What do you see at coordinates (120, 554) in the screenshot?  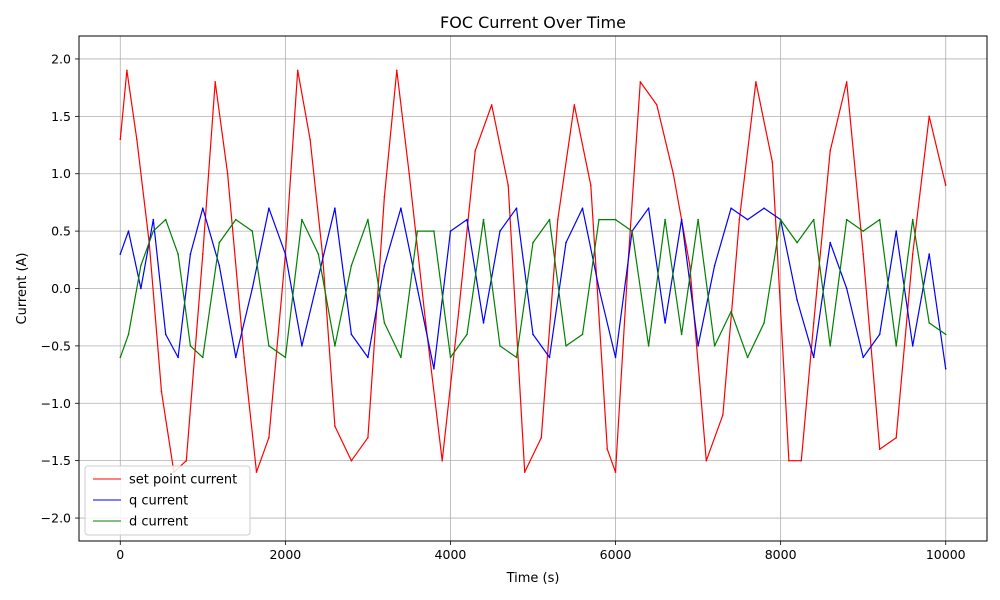 I see `x-tick-label: 0` at bounding box center [120, 554].